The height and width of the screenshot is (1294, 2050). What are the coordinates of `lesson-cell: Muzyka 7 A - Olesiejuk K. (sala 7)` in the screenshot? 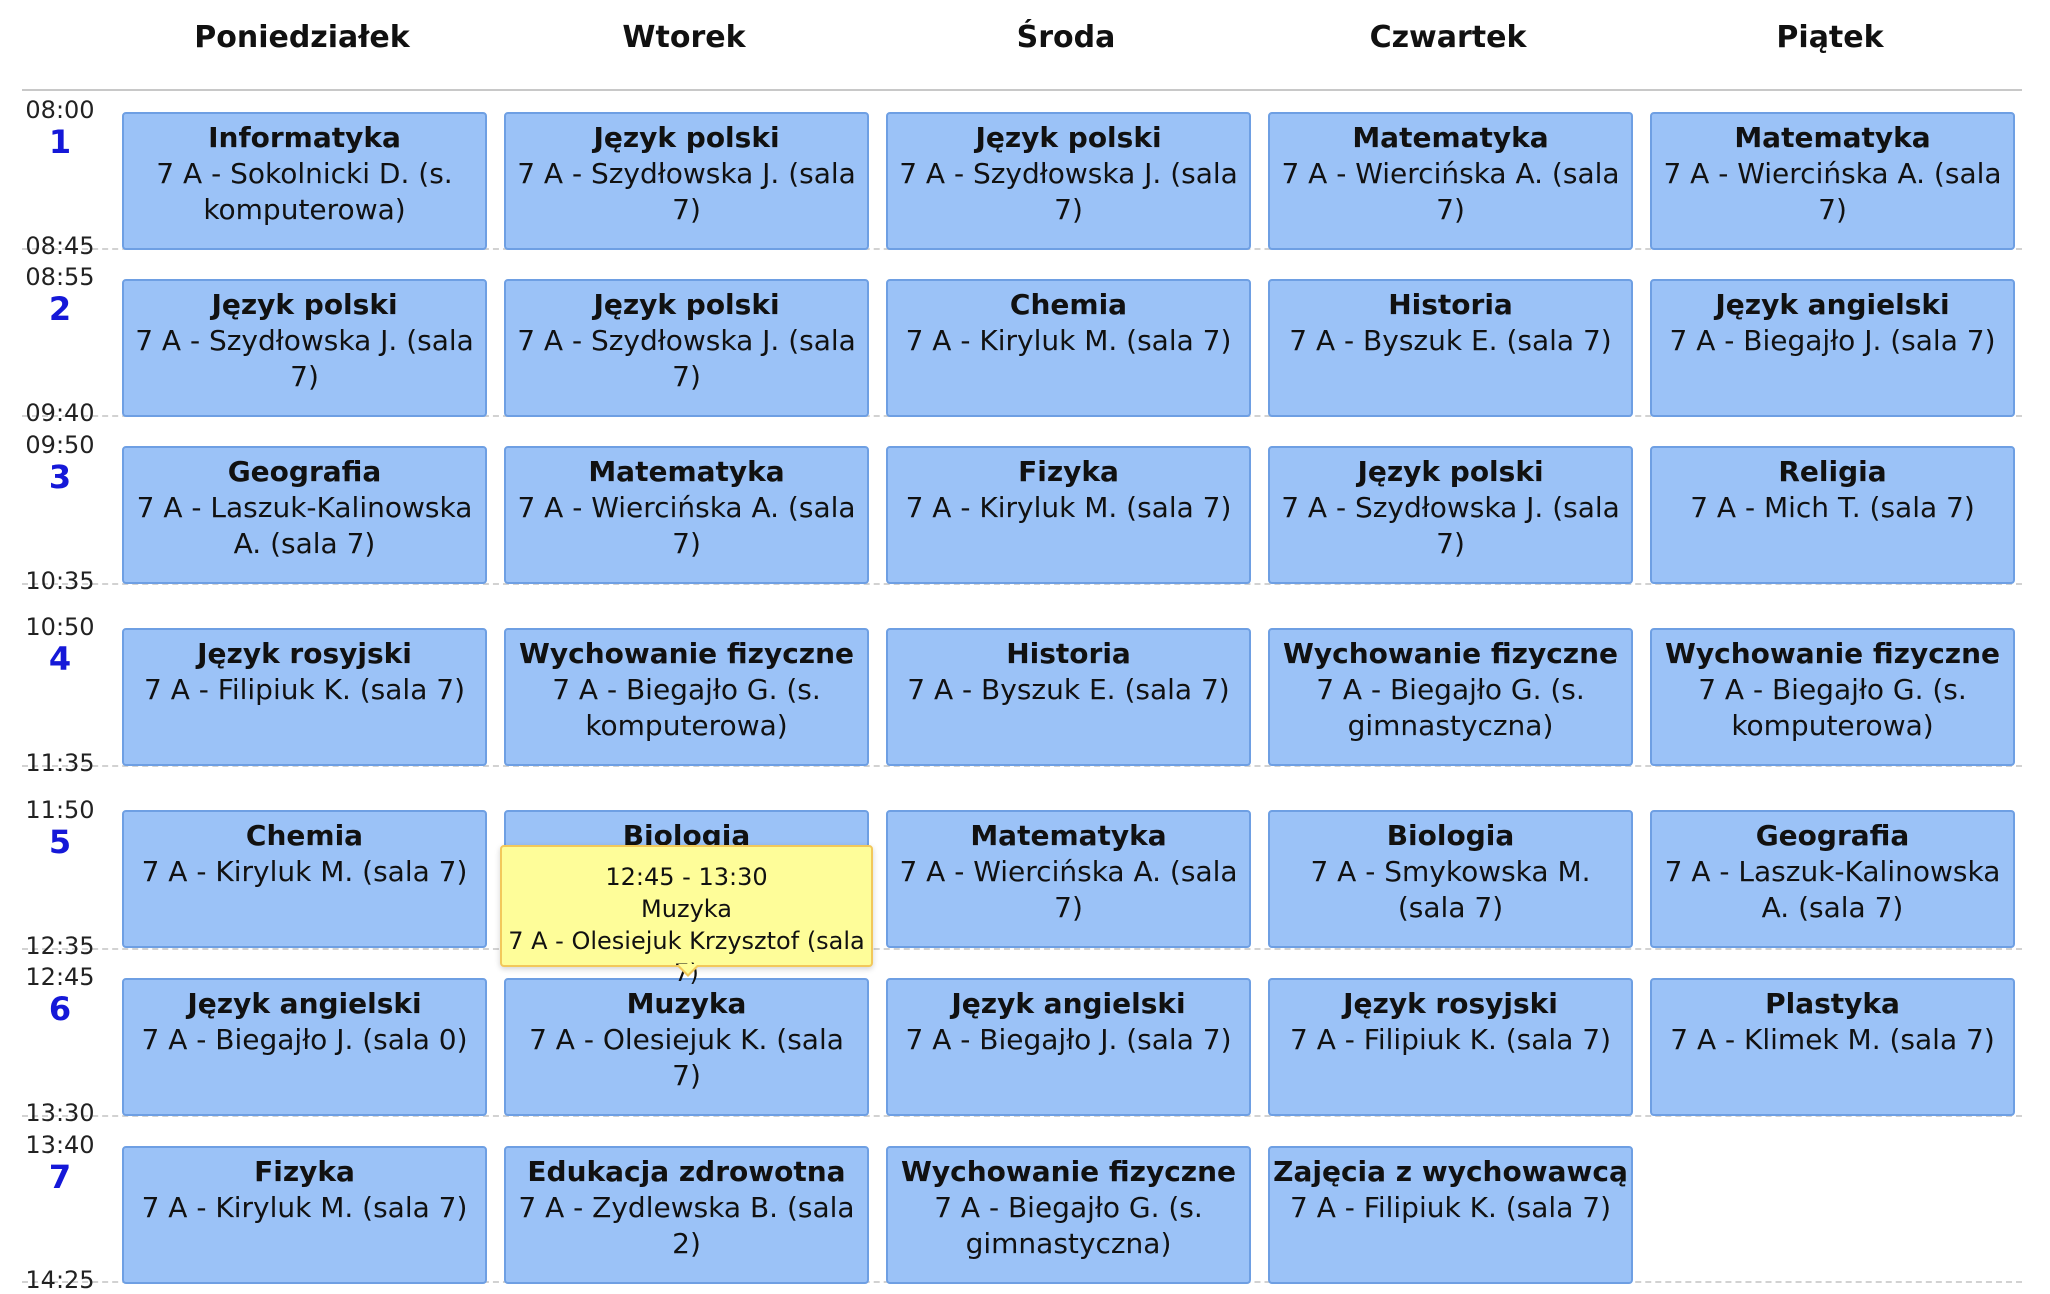 It's located at (686, 1047).